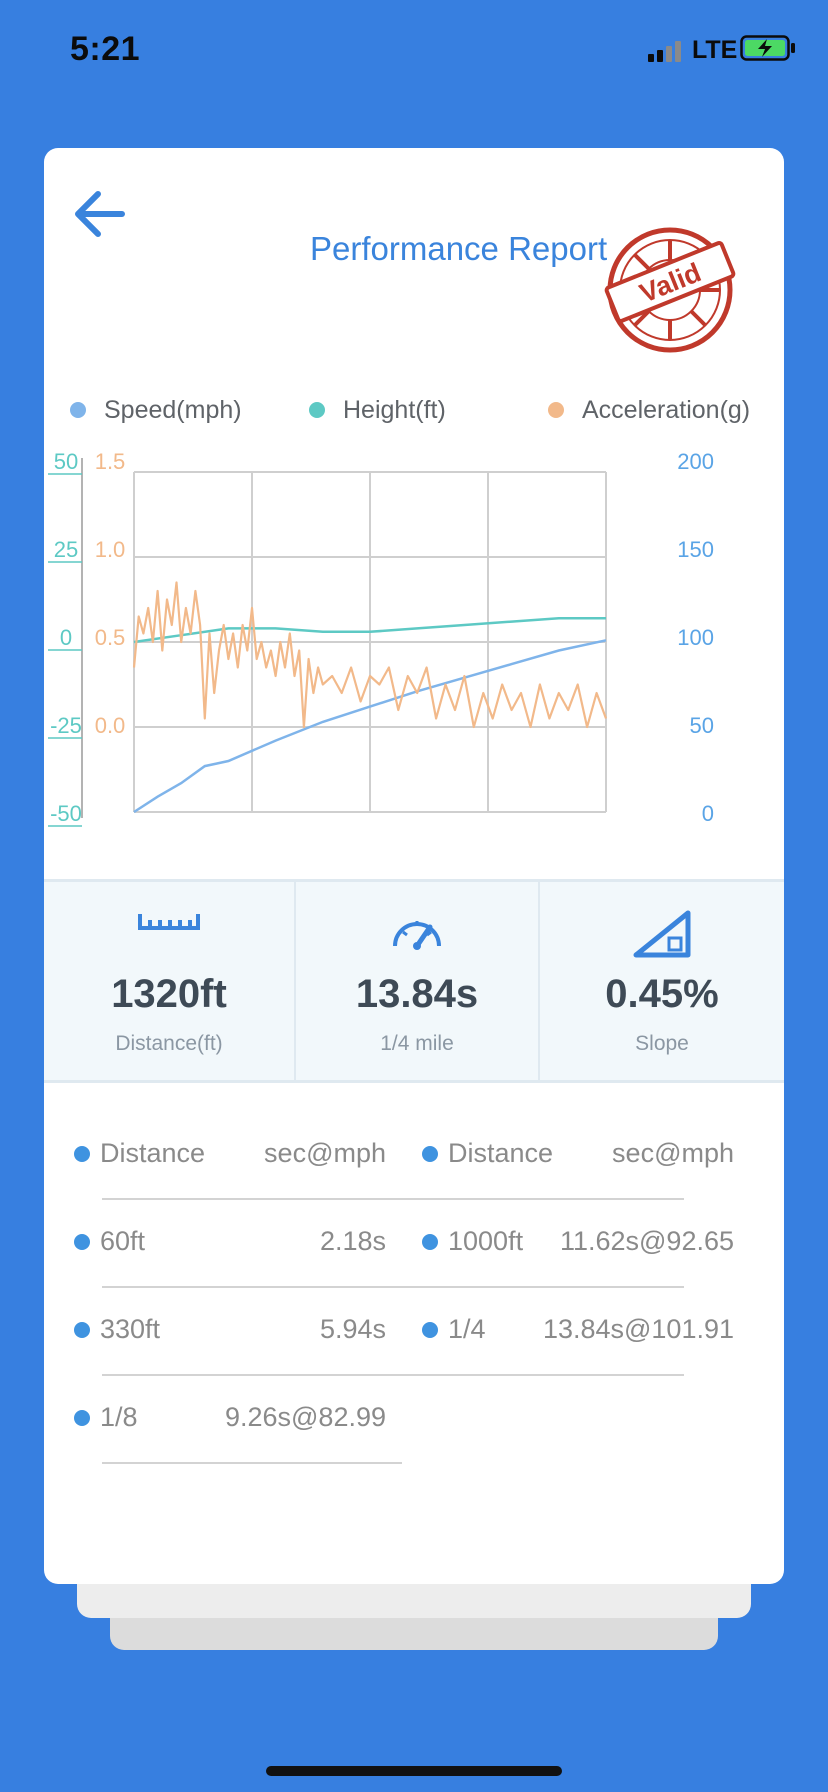  I want to click on height-tick-label: 0, so click(66, 637).